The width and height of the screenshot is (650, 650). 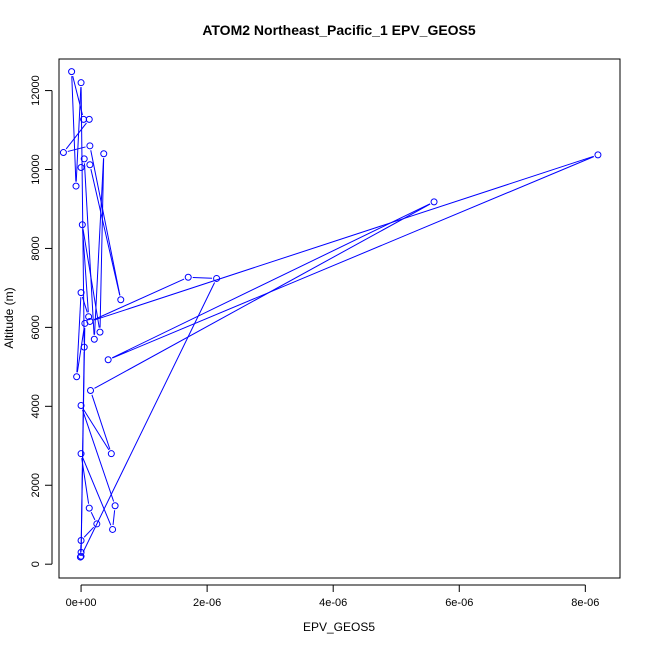 I want to click on x-tick-label: 8e-06, so click(x=585, y=603).